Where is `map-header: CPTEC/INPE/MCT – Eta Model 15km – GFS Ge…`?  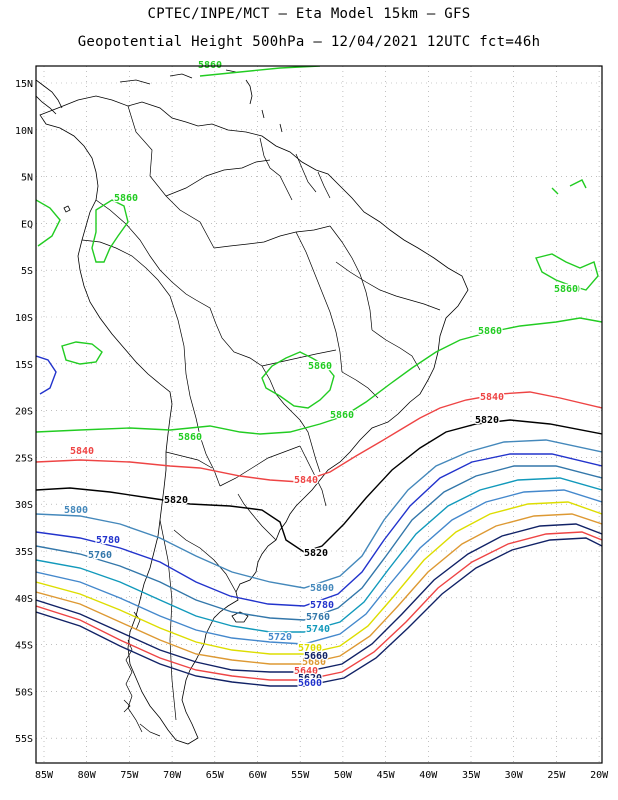
map-header: CPTEC/INPE/MCT – Eta Model 15km – GFS Ge… is located at coordinates (309, 32).